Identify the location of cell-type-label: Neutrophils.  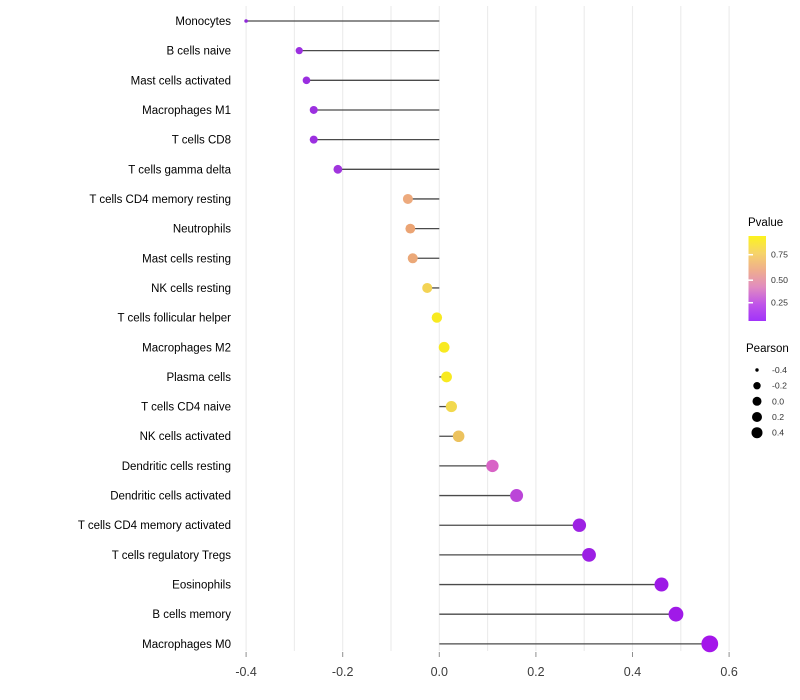
(202, 230).